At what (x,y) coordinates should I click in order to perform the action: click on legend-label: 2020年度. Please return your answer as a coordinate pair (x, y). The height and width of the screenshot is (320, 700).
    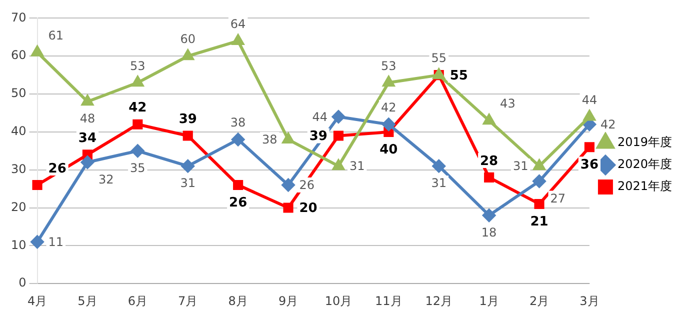
    Looking at the image, I should click on (644, 164).